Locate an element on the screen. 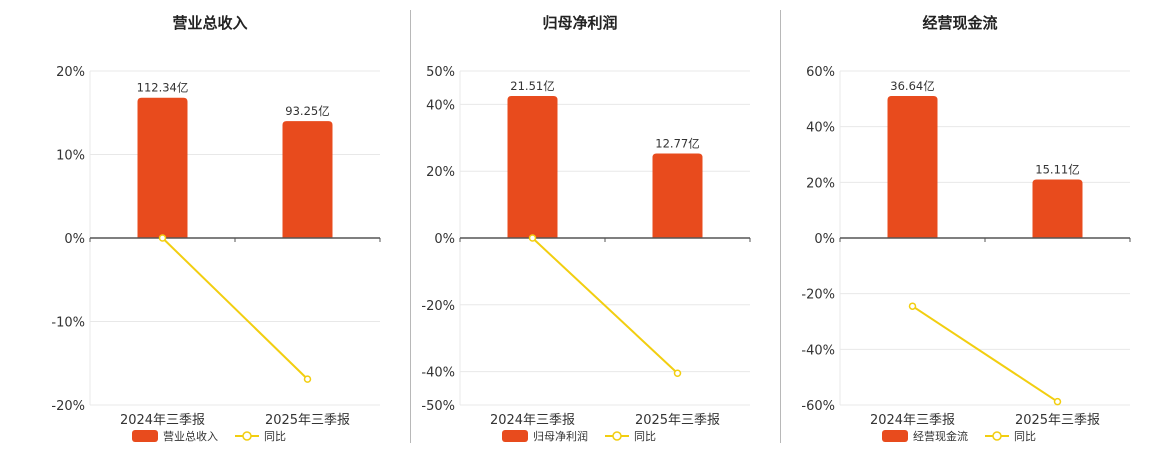 The height and width of the screenshot is (450, 1160). y-tick-label: 10% is located at coordinates (70, 156).